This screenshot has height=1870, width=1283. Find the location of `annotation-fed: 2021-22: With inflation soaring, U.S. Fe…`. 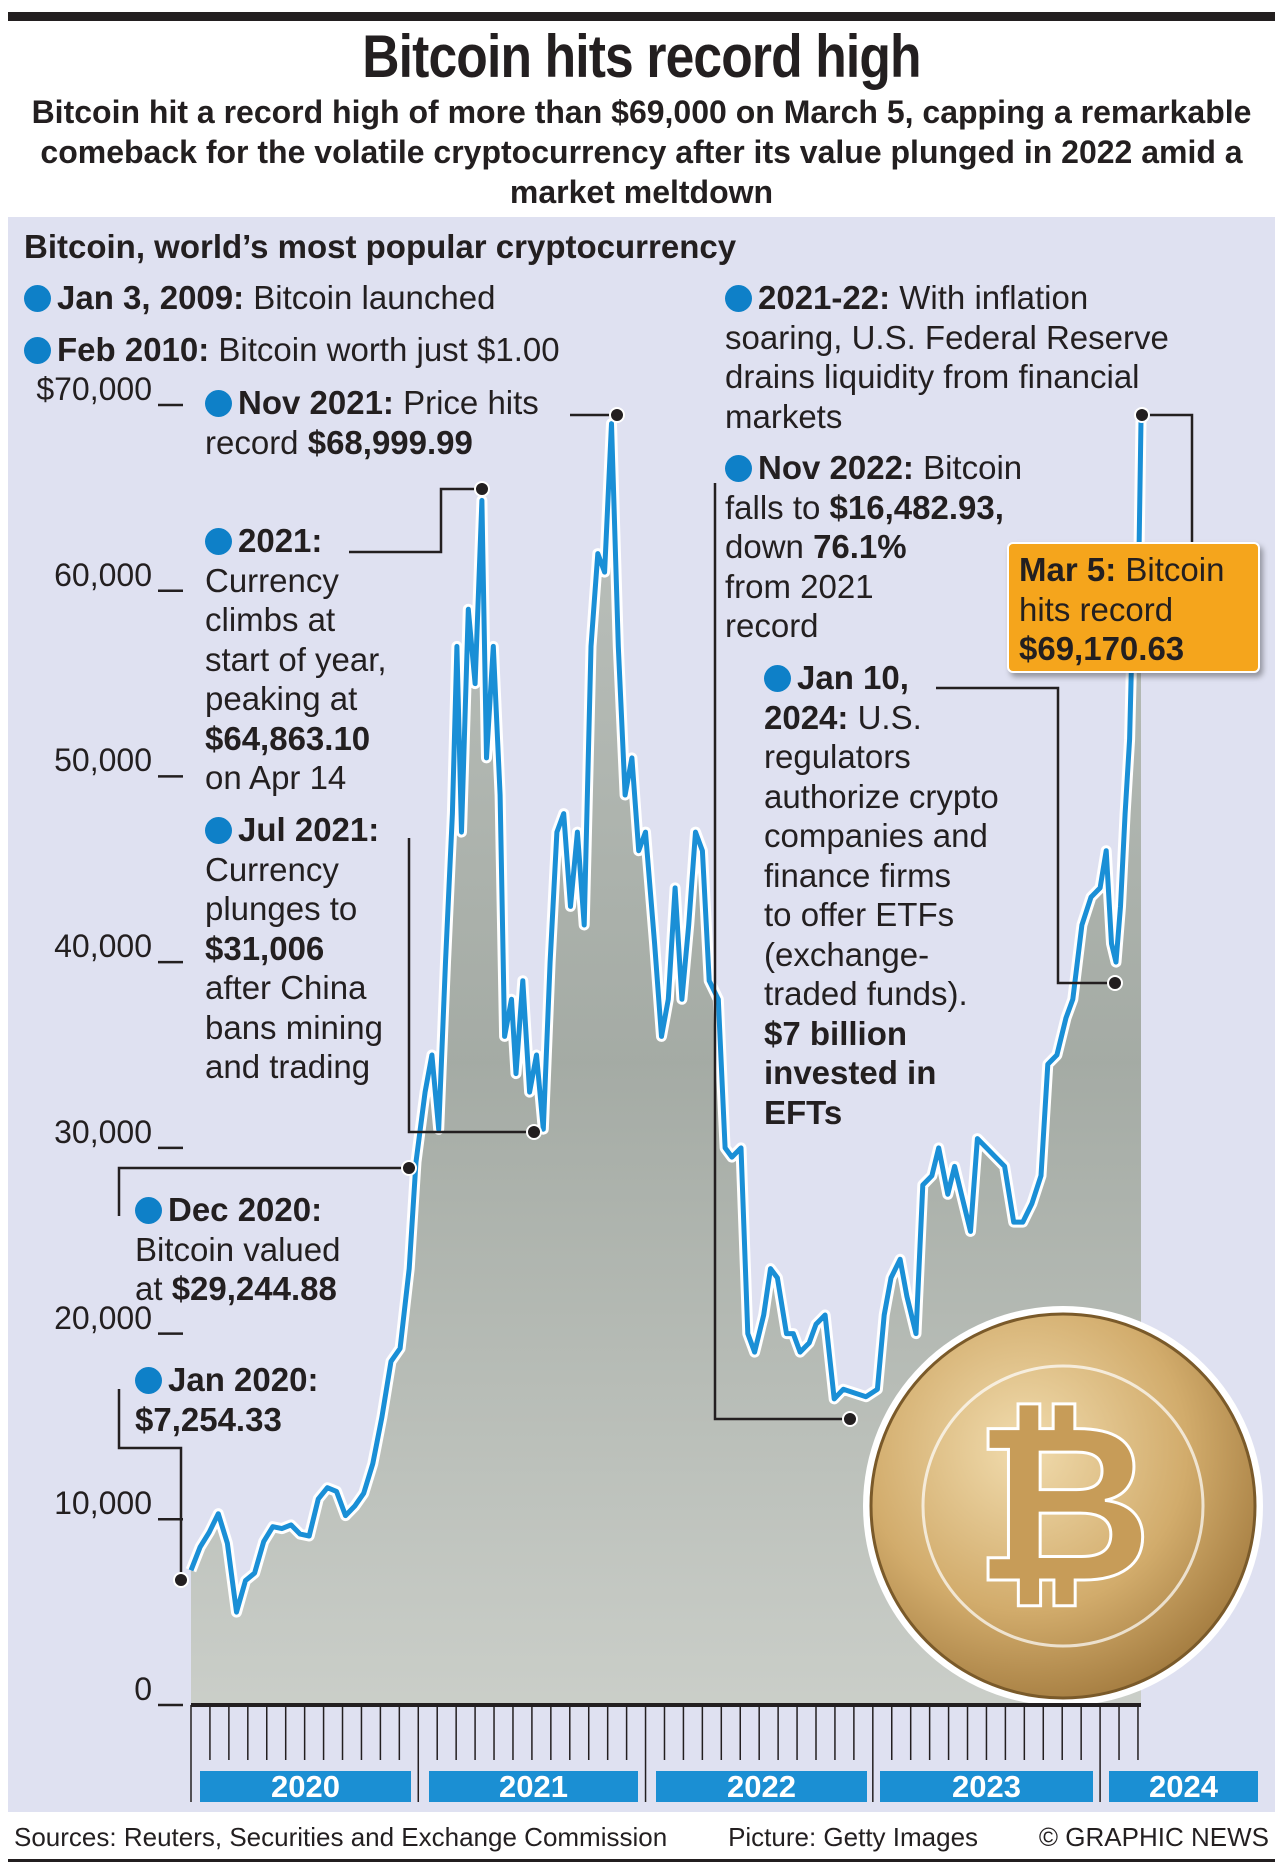

annotation-fed: 2021-22: With inflation soaring, U.S. Fe… is located at coordinates (947, 357).